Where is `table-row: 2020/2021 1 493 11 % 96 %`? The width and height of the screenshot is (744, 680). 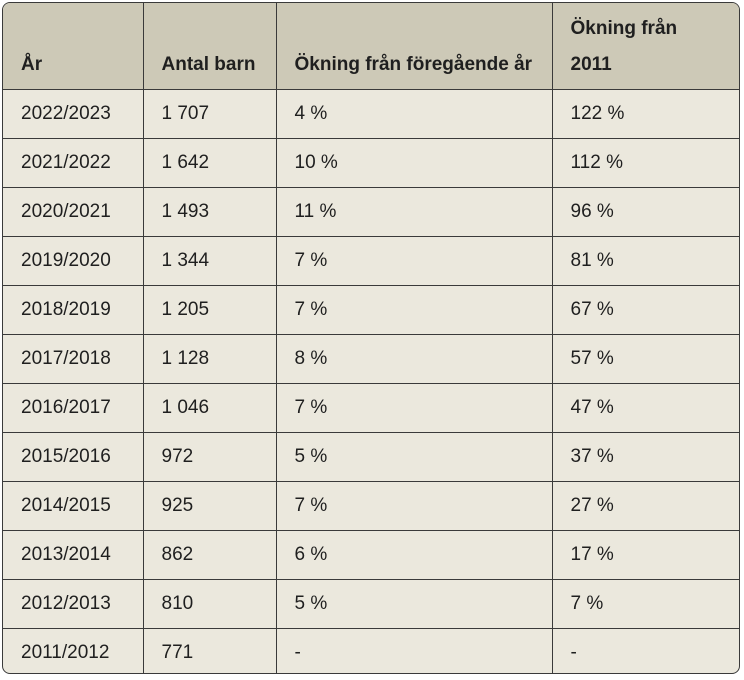 table-row: 2020/2021 1 493 11 % 96 % is located at coordinates (371, 212).